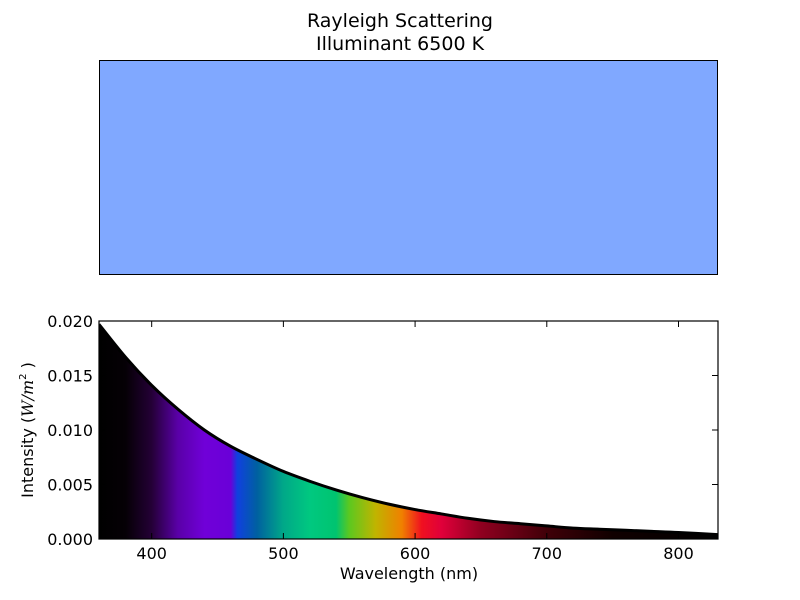 The width and height of the screenshot is (800, 600). I want to click on y-tick-label: 0.020, so click(70, 321).